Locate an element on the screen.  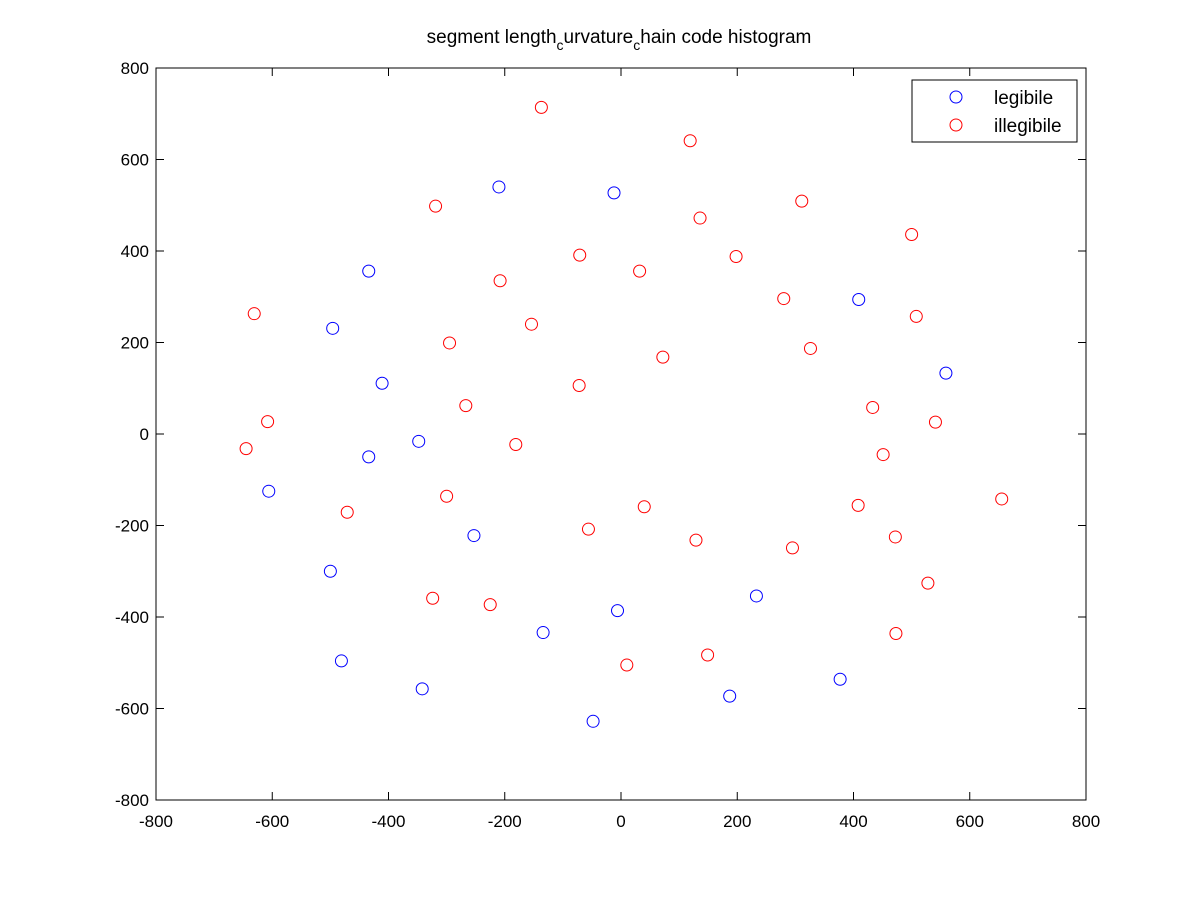
x-tick-label: 200 is located at coordinates (737, 821).